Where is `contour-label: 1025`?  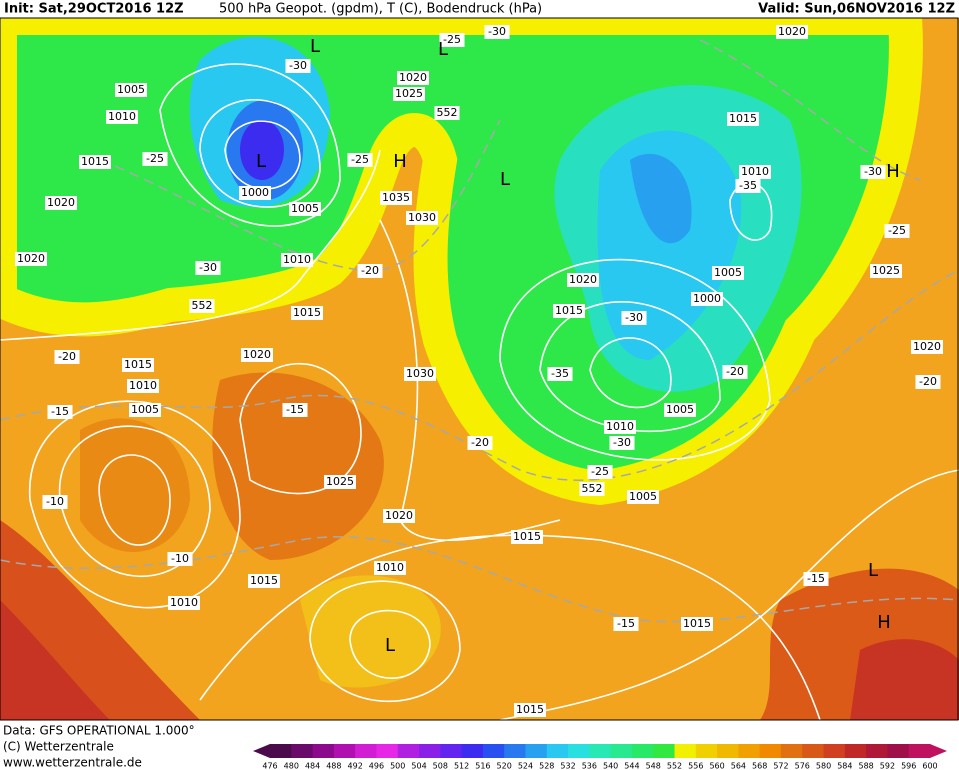 contour-label: 1025 is located at coordinates (886, 270).